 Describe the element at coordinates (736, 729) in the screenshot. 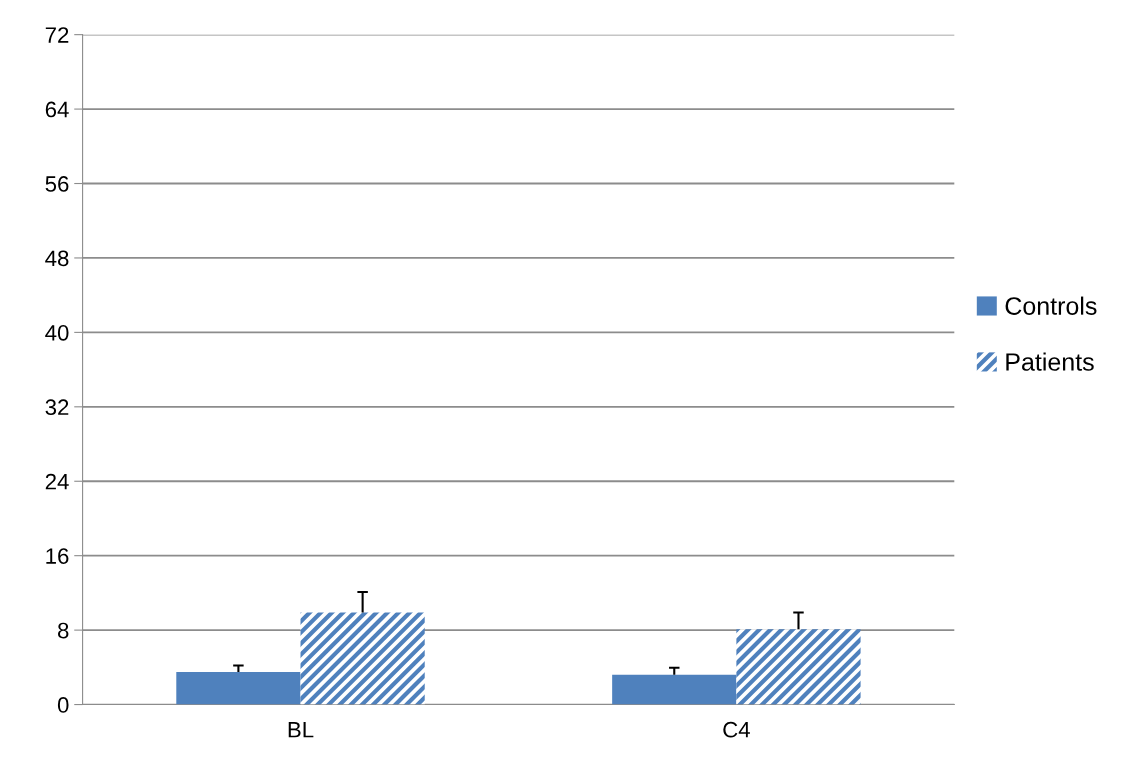

I see `x-tick-label: C4` at that location.